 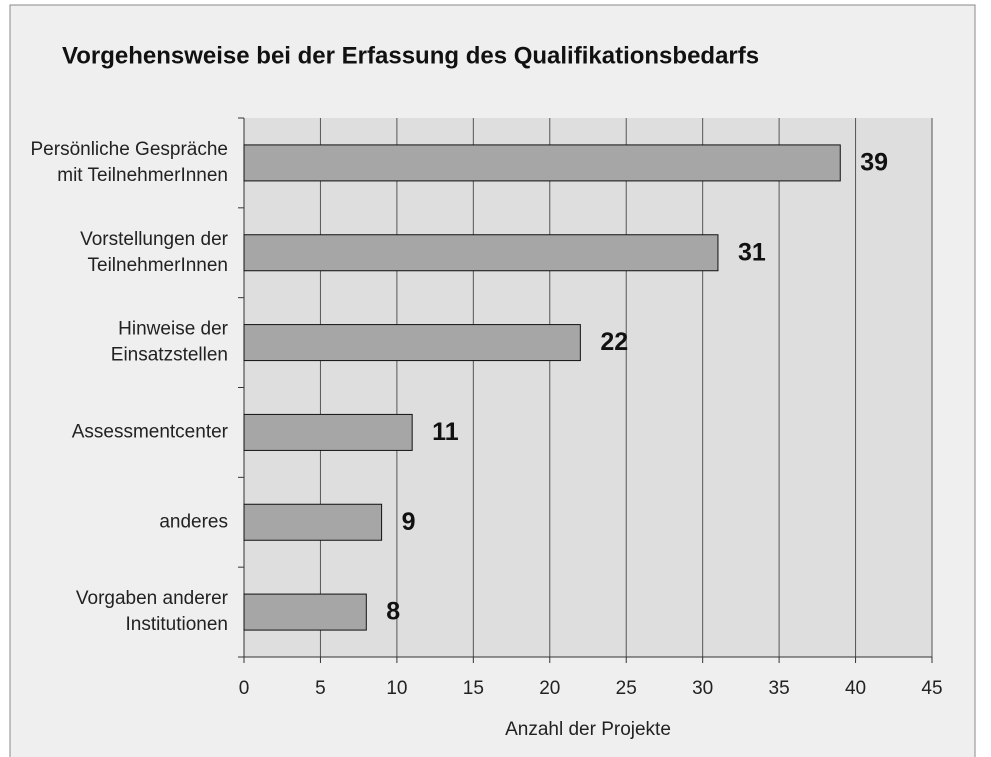 I want to click on x-tick-label: 45, so click(x=931, y=688).